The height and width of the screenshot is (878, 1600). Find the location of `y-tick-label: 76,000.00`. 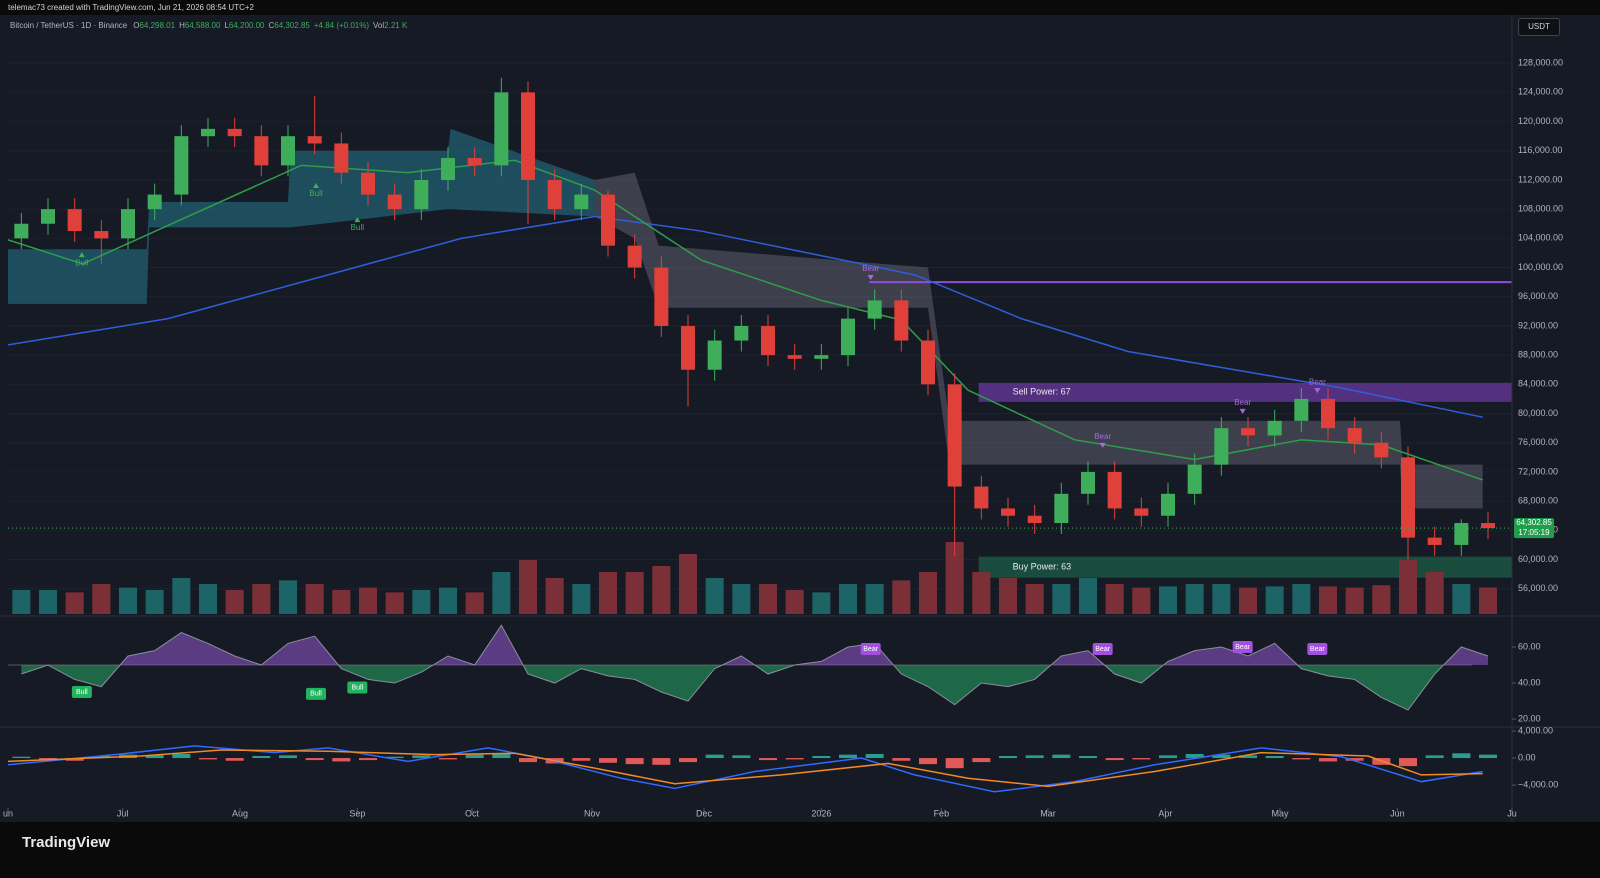

y-tick-label: 76,000.00 is located at coordinates (1538, 442).